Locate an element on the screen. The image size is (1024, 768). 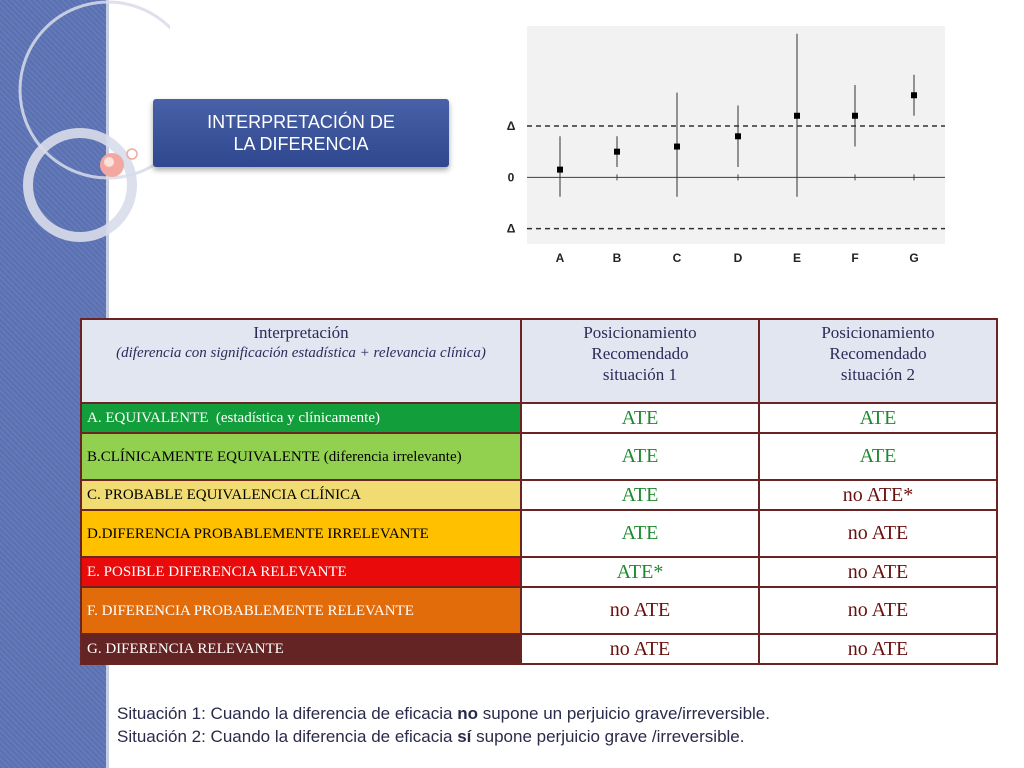
header-col1-line3: situación 1 is located at coordinates (640, 374).